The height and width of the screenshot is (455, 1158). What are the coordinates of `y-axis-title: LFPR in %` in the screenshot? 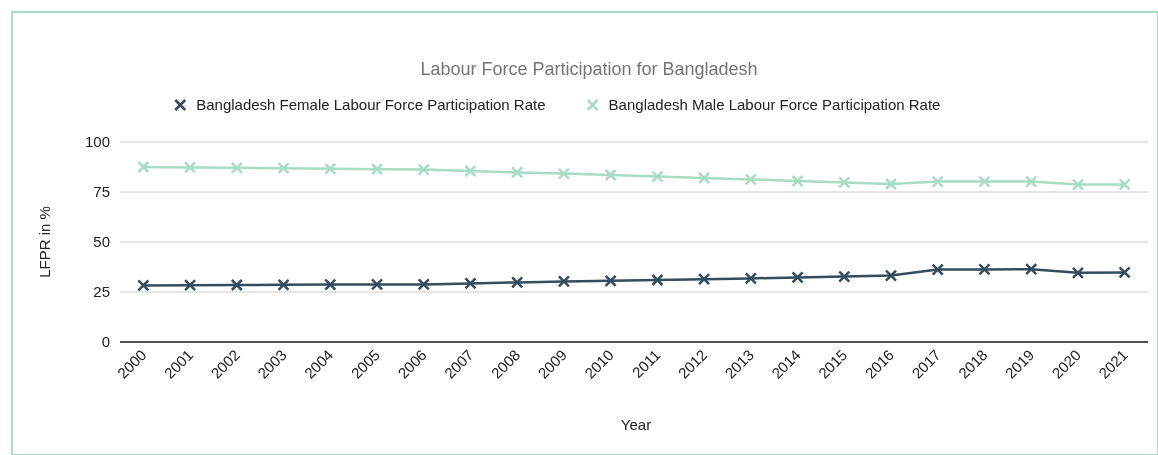 It's located at (44, 242).